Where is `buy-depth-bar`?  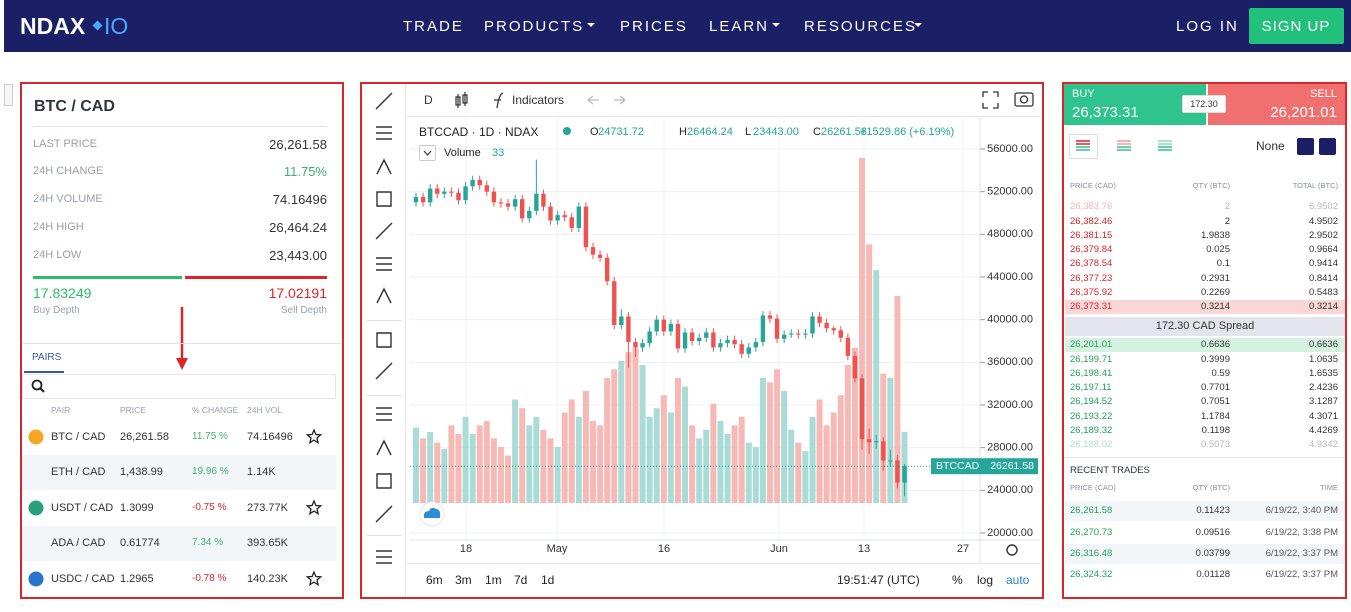 buy-depth-bar is located at coordinates (107, 277).